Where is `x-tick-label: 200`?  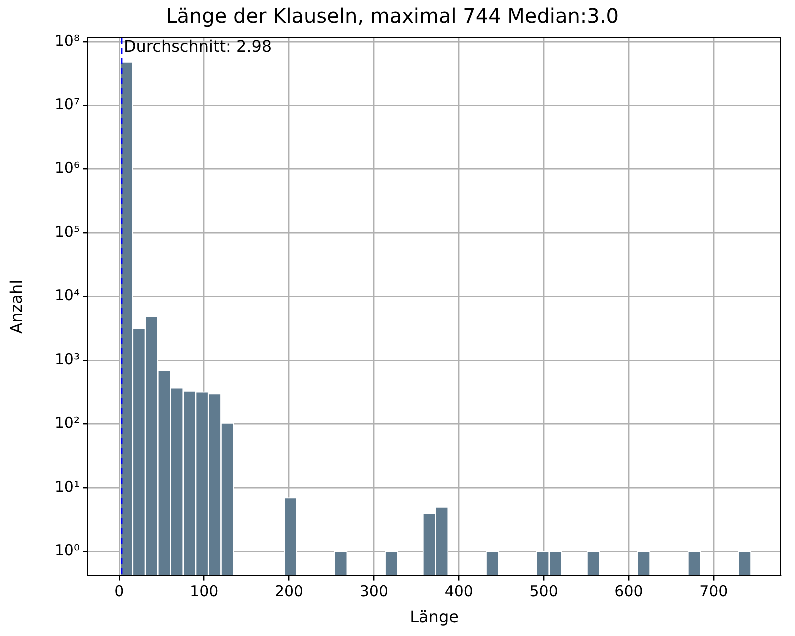 x-tick-label: 200 is located at coordinates (289, 591).